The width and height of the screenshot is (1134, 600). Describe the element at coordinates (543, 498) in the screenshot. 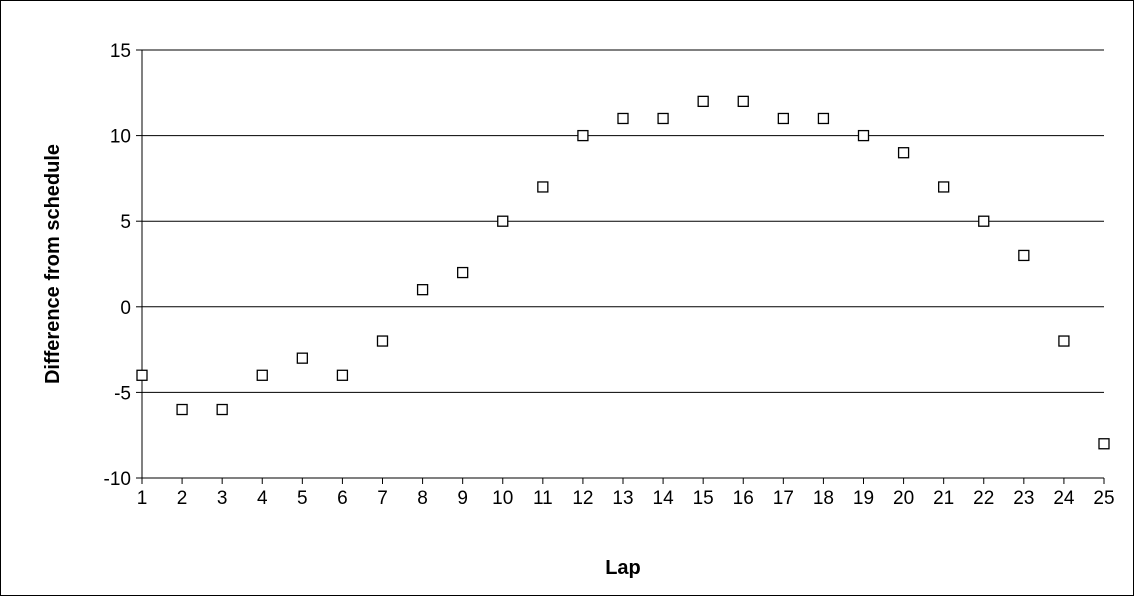

I see `x-tick-label: 11` at that location.